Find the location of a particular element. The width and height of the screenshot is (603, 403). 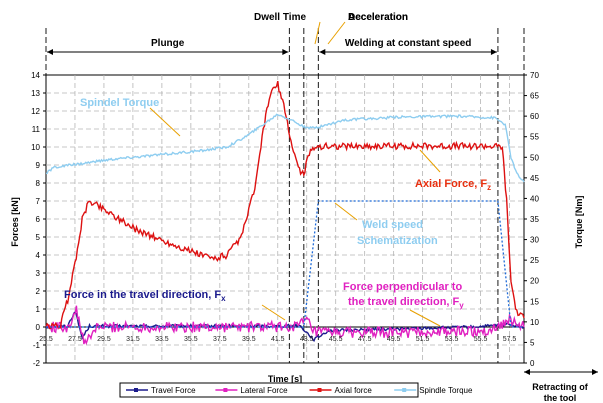

y-right-tick-label: 50 is located at coordinates (534, 157).